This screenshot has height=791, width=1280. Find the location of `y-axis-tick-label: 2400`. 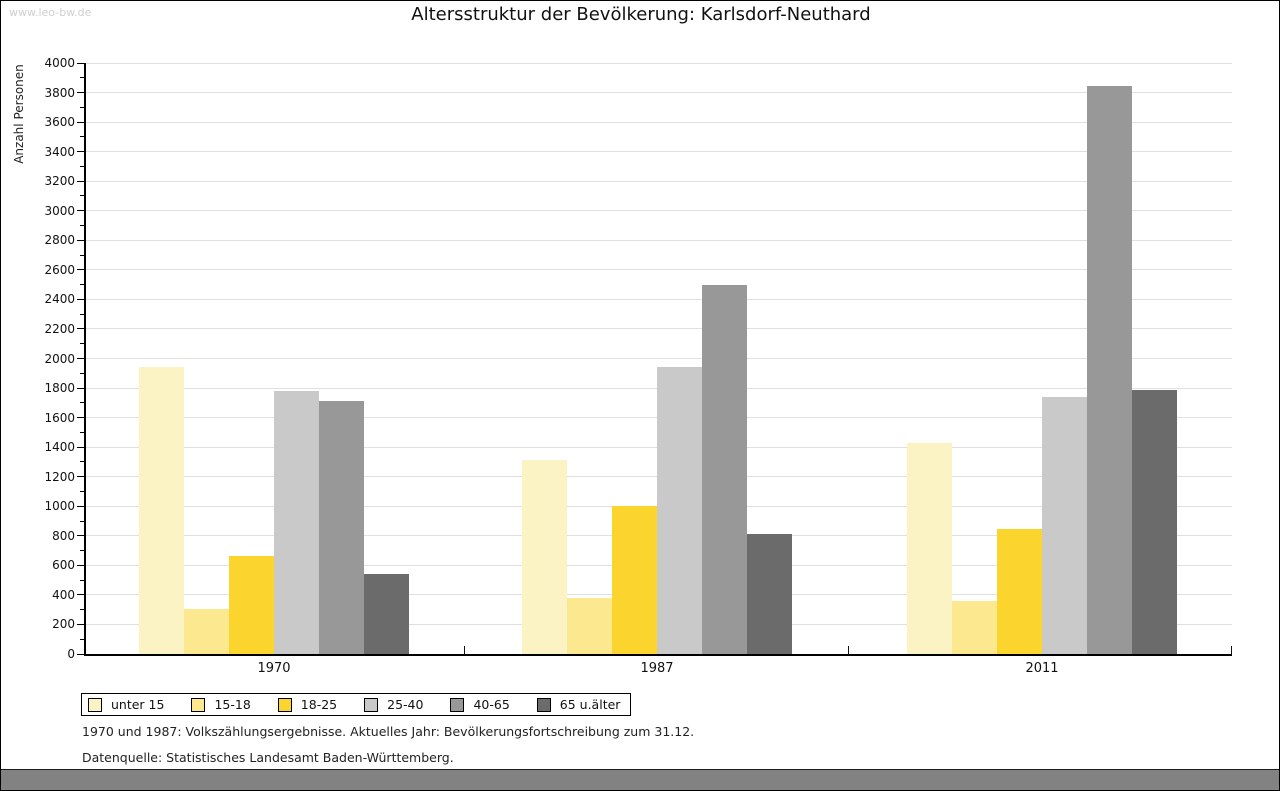

y-axis-tick-label: 2400 is located at coordinates (59, 299).